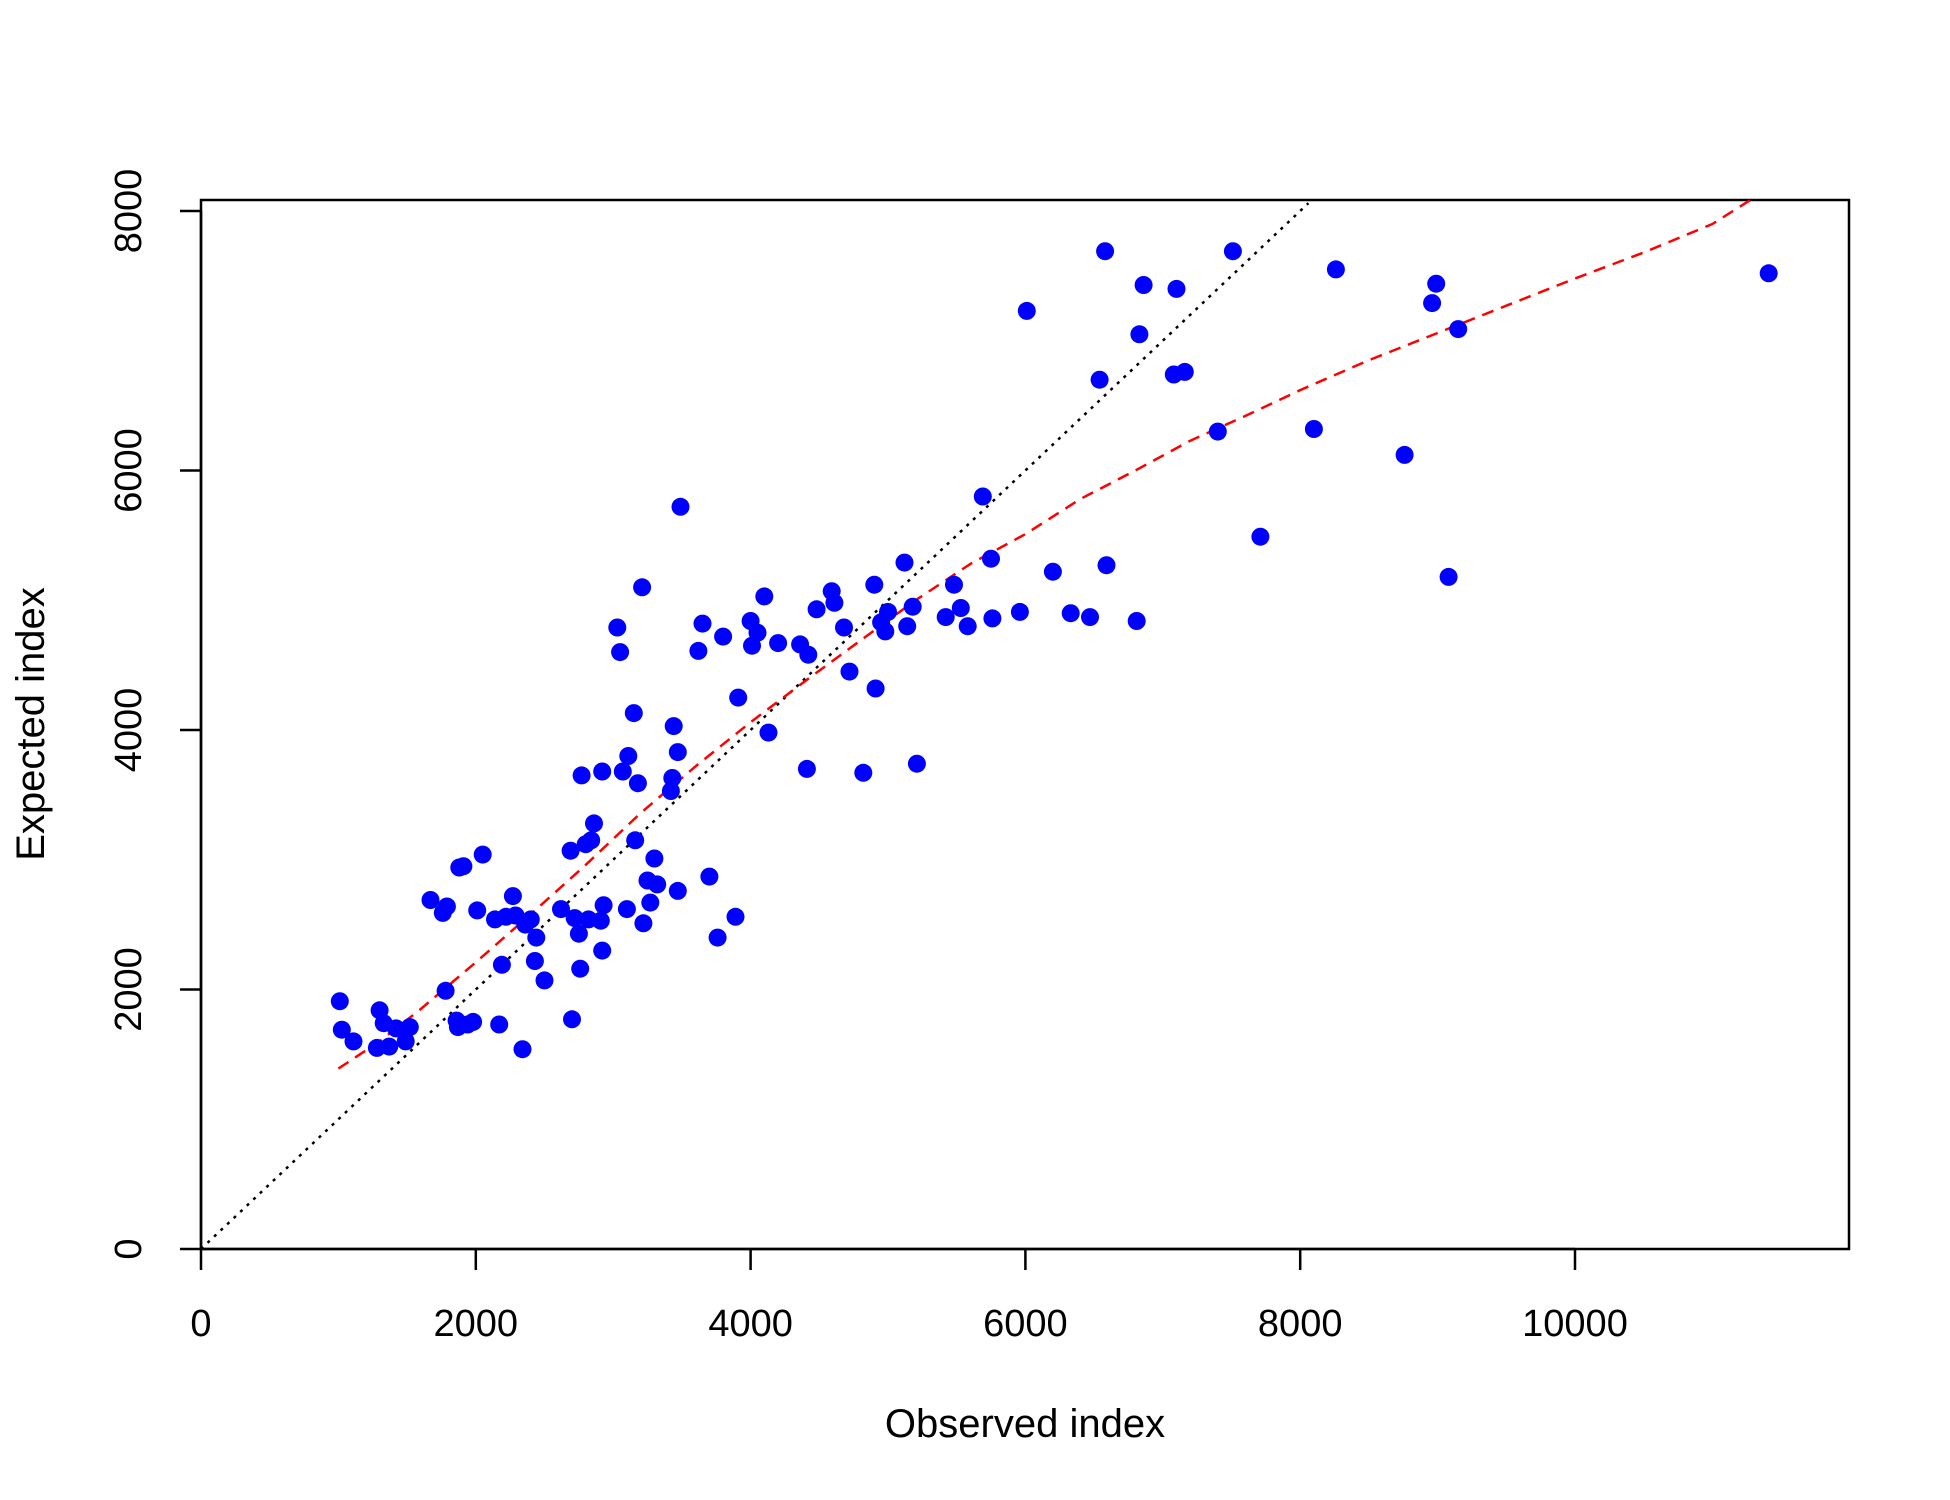 The height and width of the screenshot is (1500, 1950). Describe the element at coordinates (129, 470) in the screenshot. I see `y-tick-label: 6000` at that location.